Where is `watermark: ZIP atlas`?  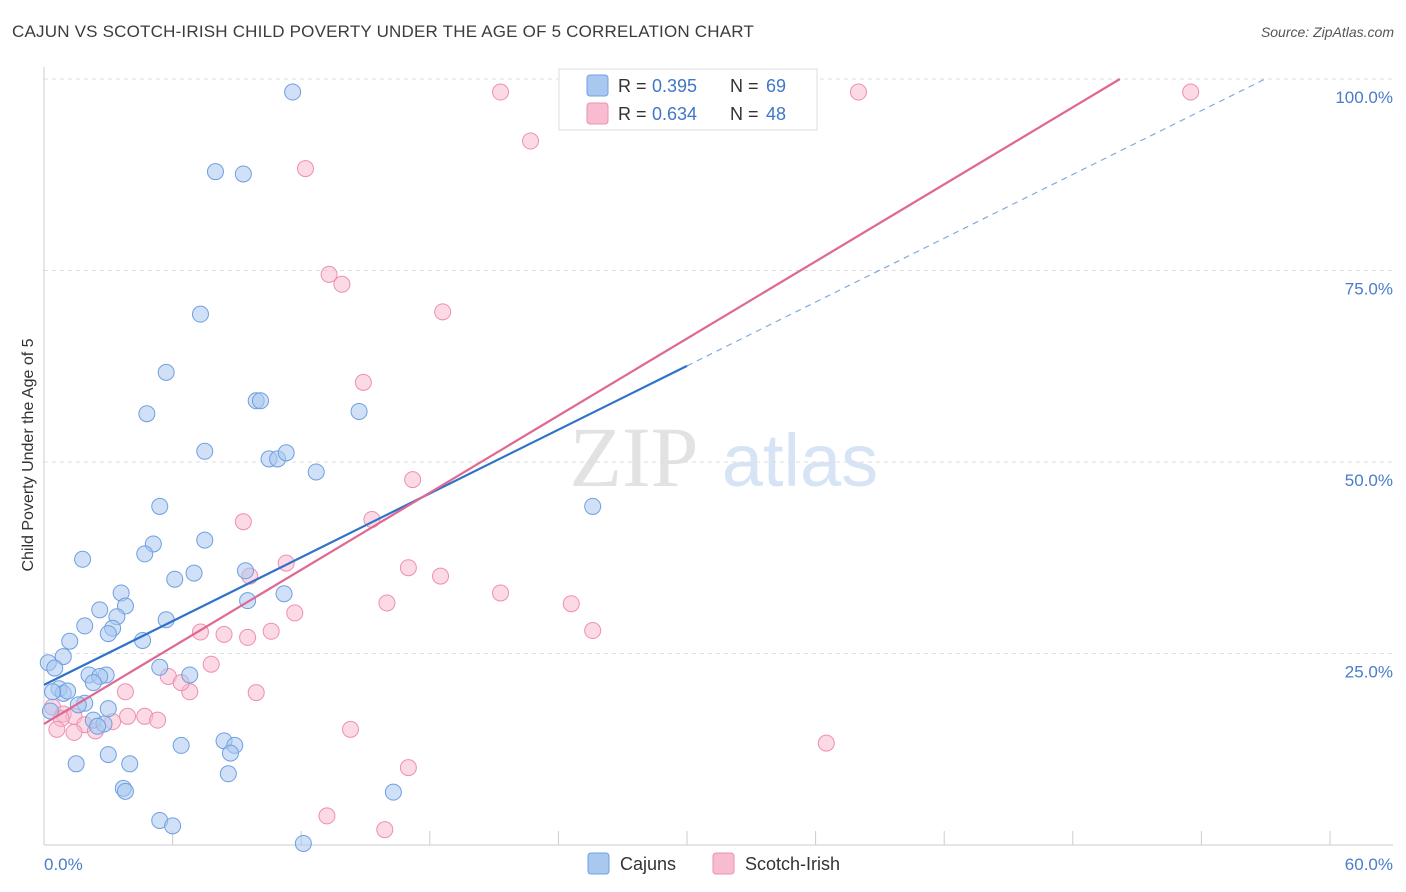 watermark: ZIP atlas is located at coordinates (724, 457).